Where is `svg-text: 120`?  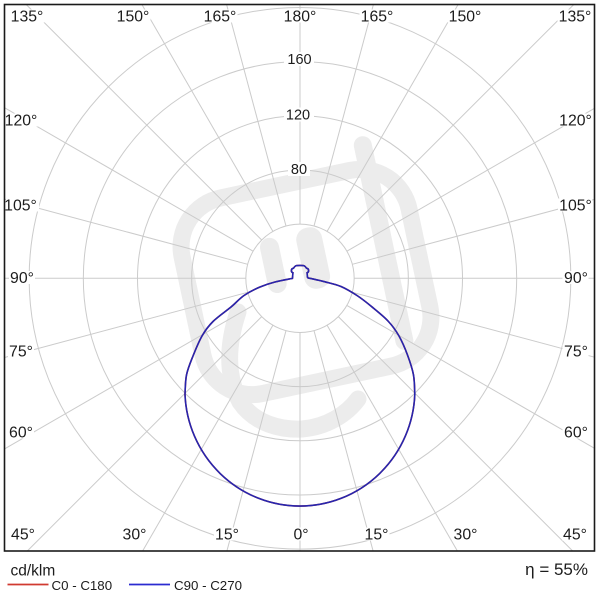
svg-text: 120 is located at coordinates (298, 116).